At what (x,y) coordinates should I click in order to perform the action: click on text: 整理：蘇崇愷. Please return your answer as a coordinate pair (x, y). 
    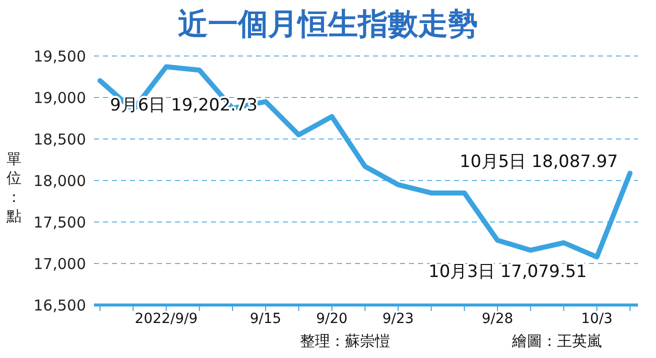
    Looking at the image, I should click on (345, 341).